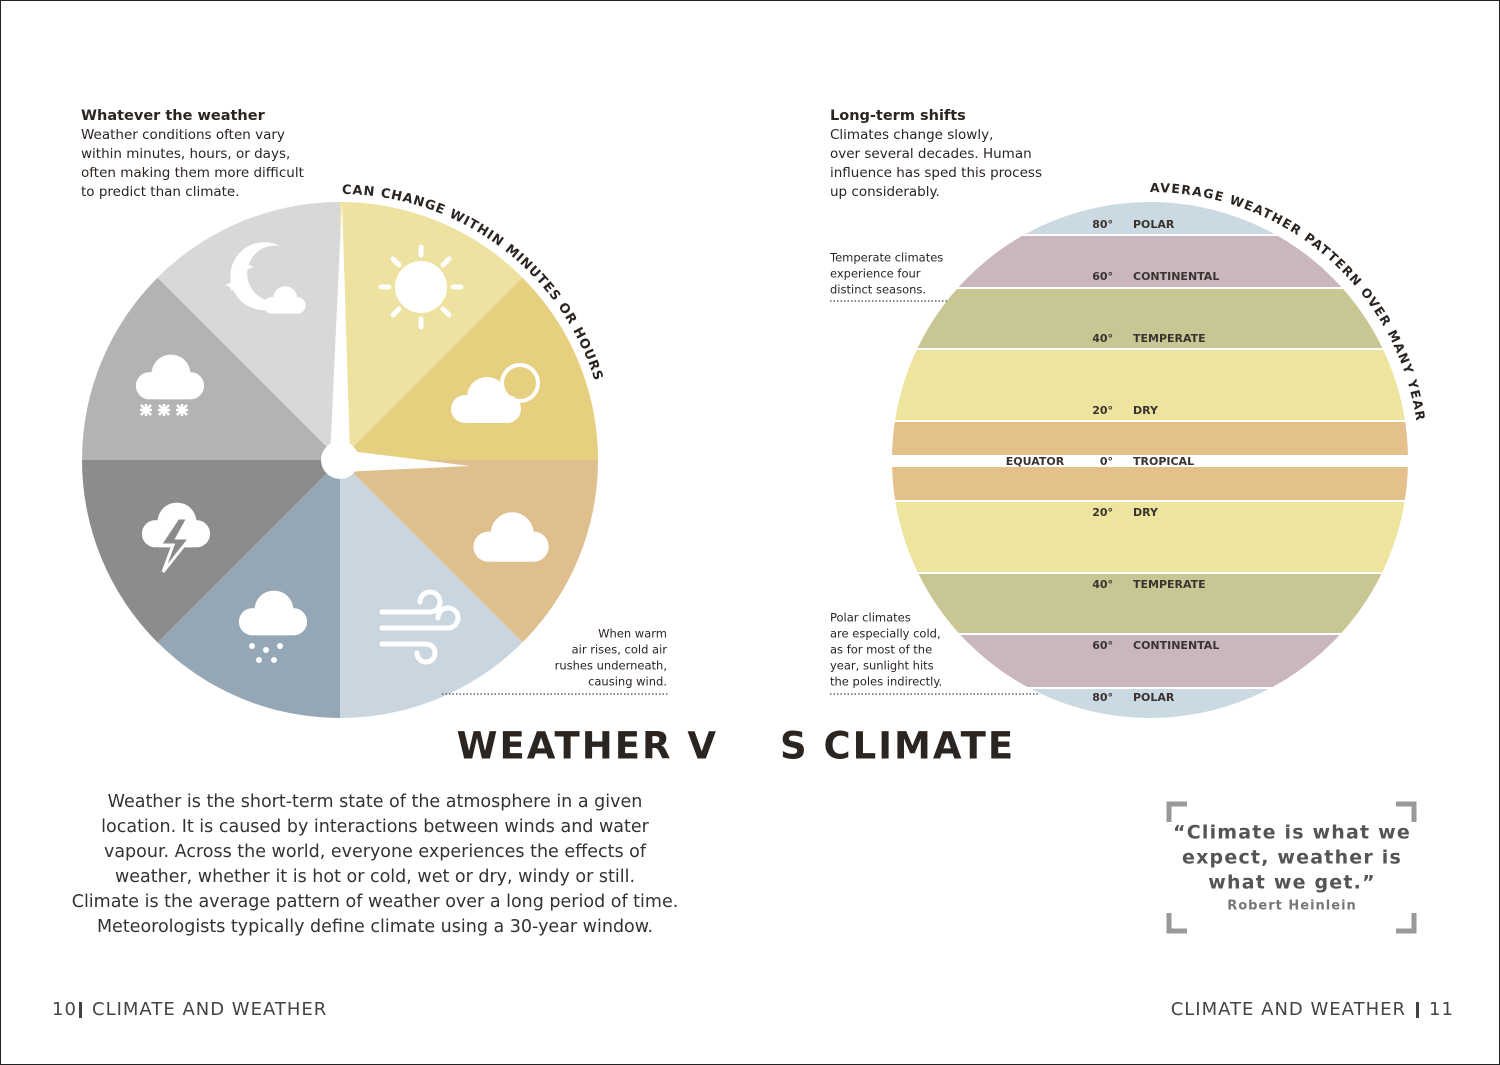  What do you see at coordinates (192, 173) in the screenshot?
I see `intro-line: often making them more difficult` at bounding box center [192, 173].